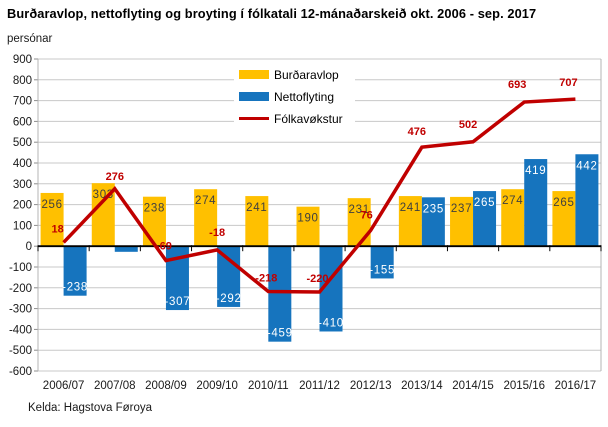  What do you see at coordinates (90, 408) in the screenshot?
I see `source-note: Kelda: Hagstova Føroya` at bounding box center [90, 408].